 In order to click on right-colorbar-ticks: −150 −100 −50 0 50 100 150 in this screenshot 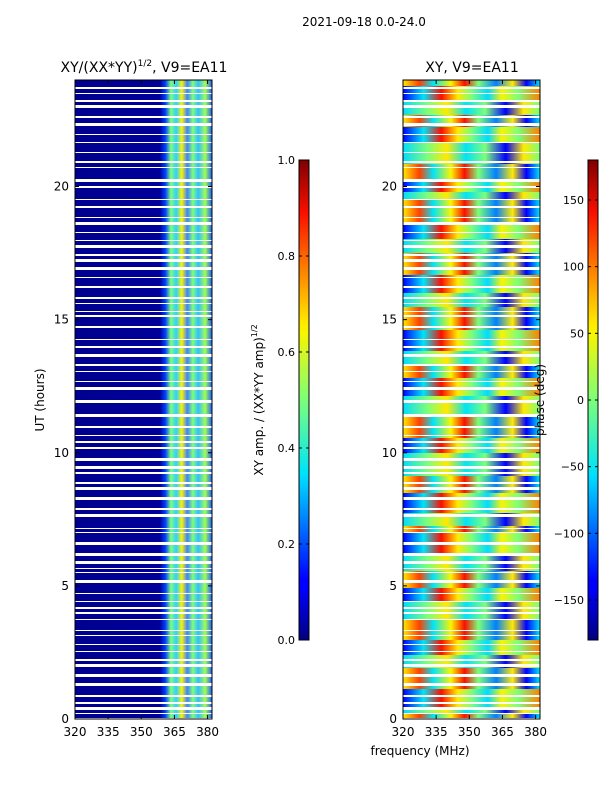, I will do `click(576, 400)`.